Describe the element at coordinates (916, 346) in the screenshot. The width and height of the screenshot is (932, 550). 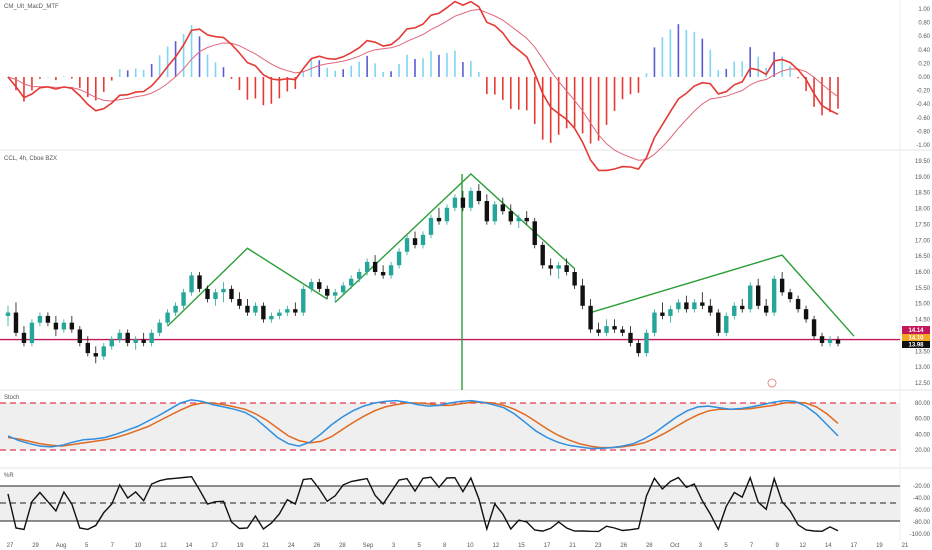
I see `third-price-text: 13.98` at that location.